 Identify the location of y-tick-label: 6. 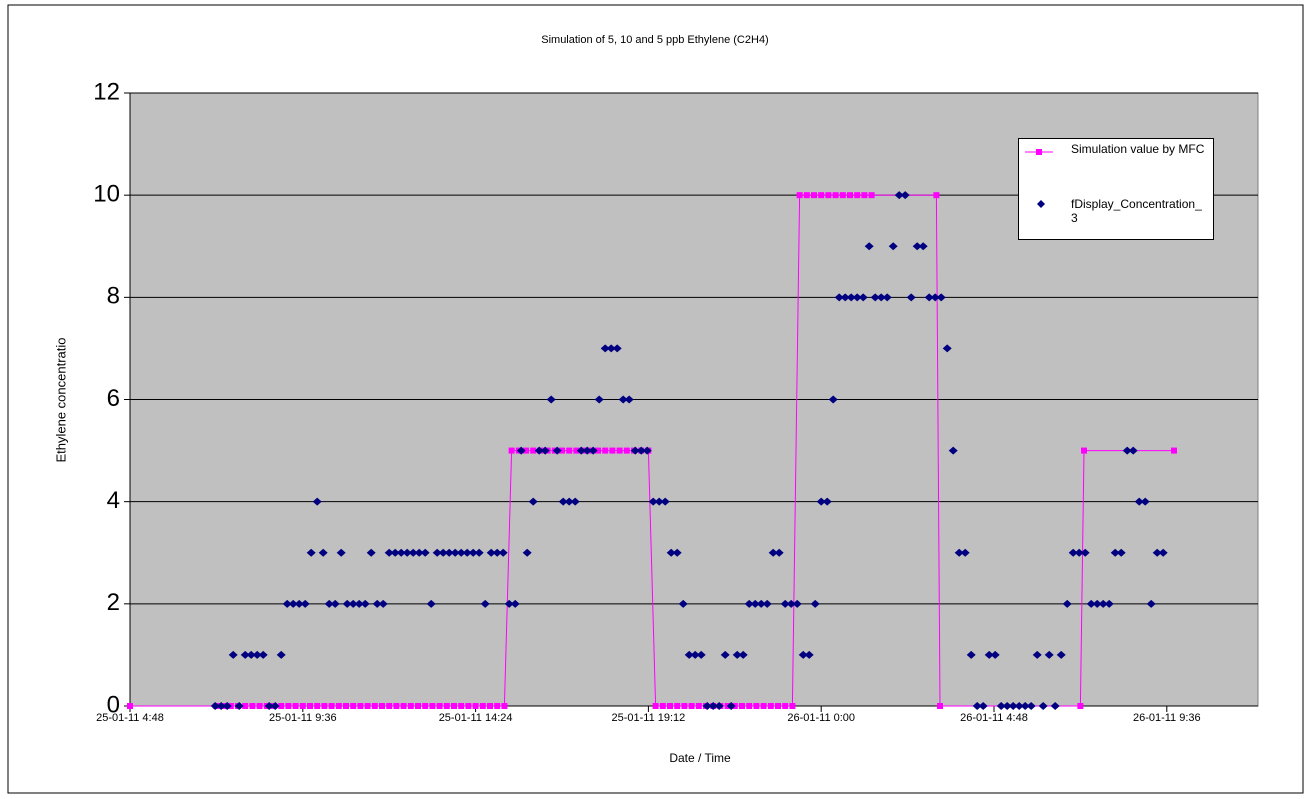
(113, 398).